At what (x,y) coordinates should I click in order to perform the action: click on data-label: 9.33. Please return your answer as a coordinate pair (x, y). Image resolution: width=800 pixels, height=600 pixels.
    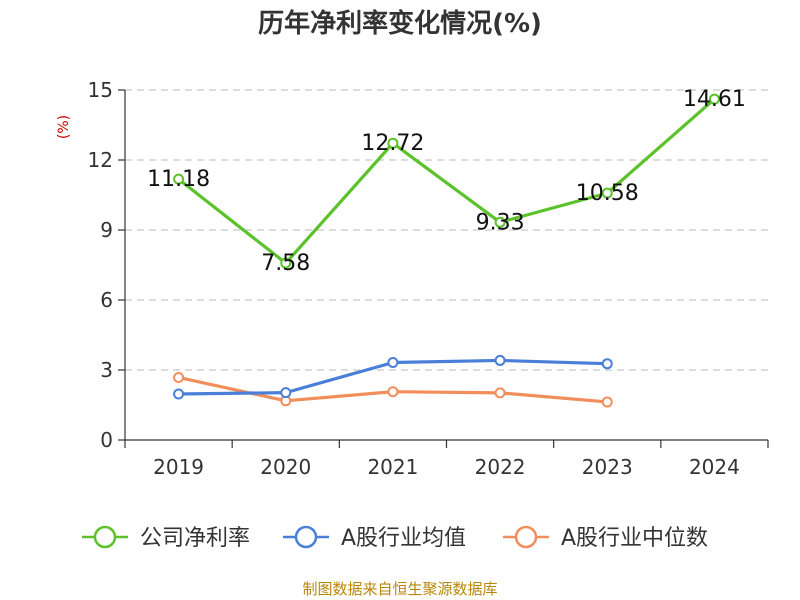
    Looking at the image, I should click on (500, 222).